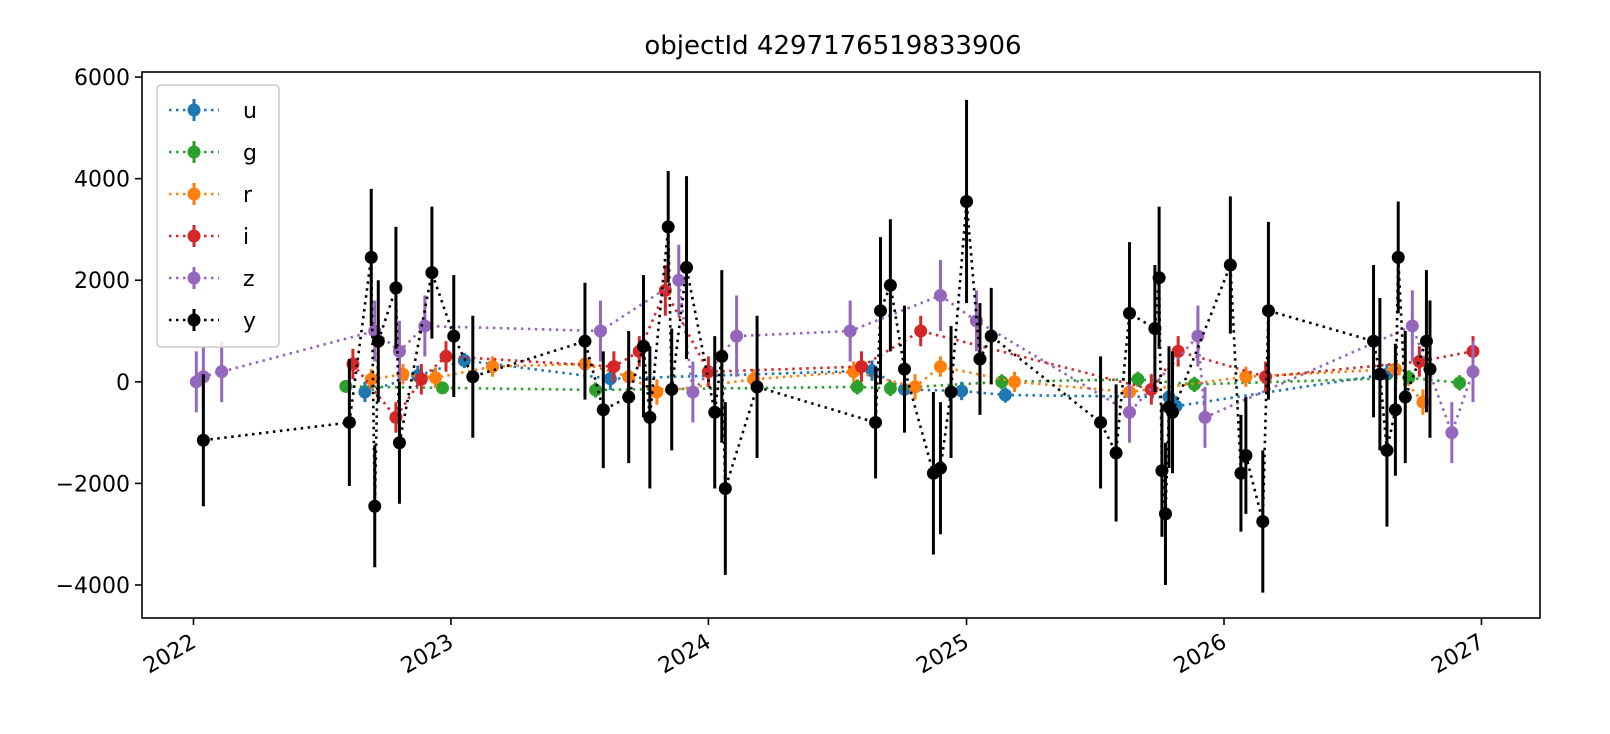  What do you see at coordinates (194, 152) in the screenshot?
I see `legend-marker-g` at bounding box center [194, 152].